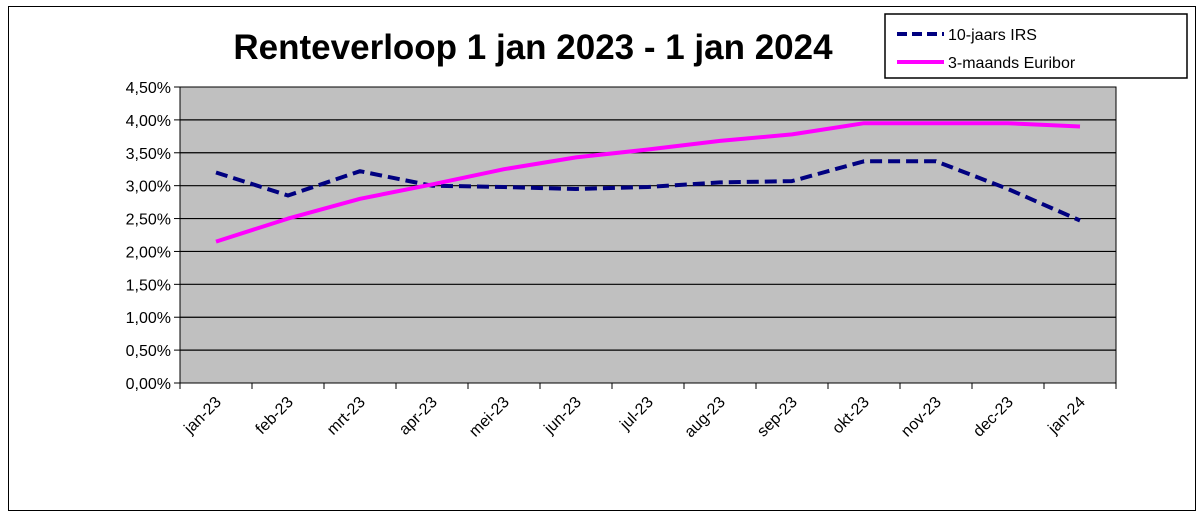  What do you see at coordinates (1012, 63) in the screenshot?
I see `legend-label-euribor: 3-maands Euribor` at bounding box center [1012, 63].